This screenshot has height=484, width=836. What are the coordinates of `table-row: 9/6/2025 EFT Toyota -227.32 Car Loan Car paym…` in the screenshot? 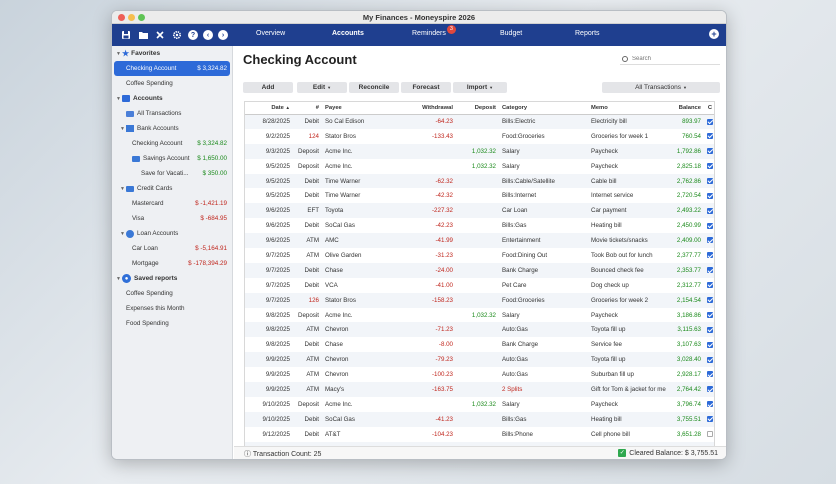 It's located at (479, 211).